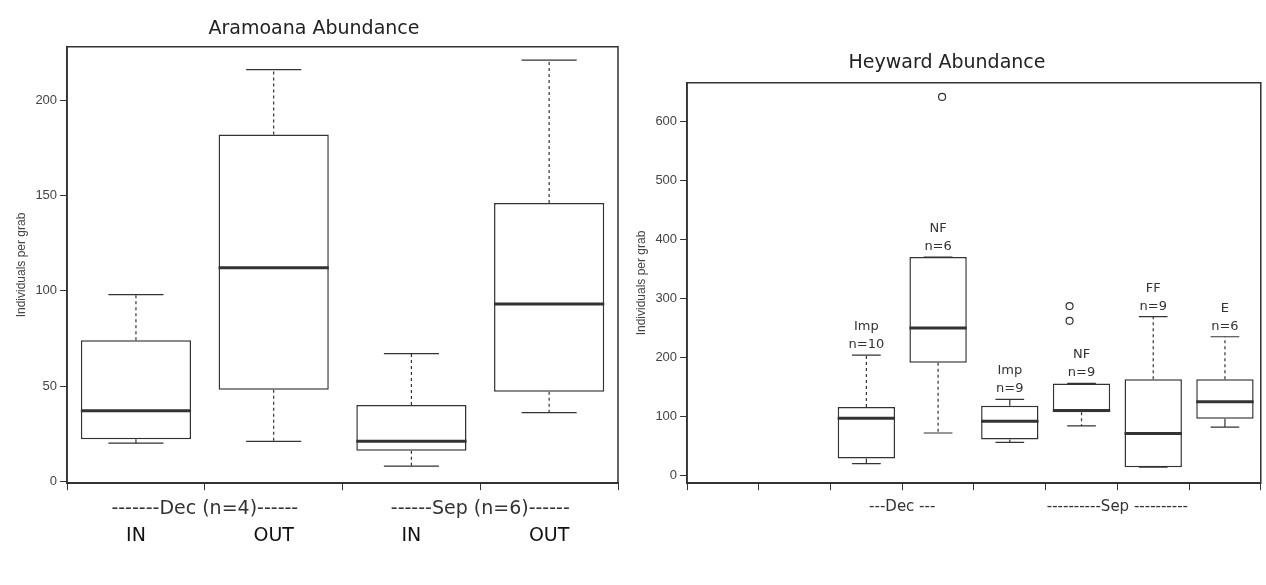 The height and width of the screenshot is (585, 1266). What do you see at coordinates (50, 385) in the screenshot?
I see `y-tick-label: 50` at bounding box center [50, 385].